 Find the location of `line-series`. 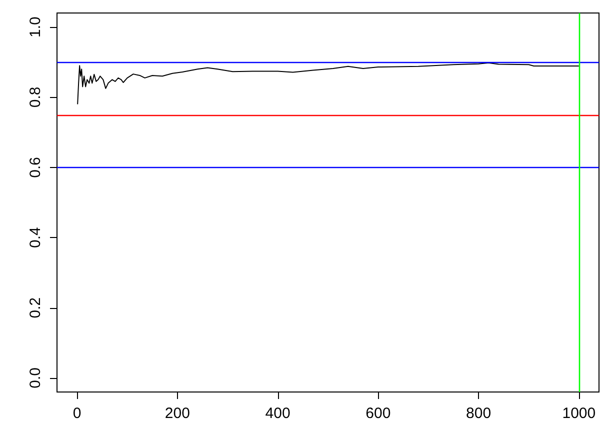

line-series is located at coordinates (328, 83).